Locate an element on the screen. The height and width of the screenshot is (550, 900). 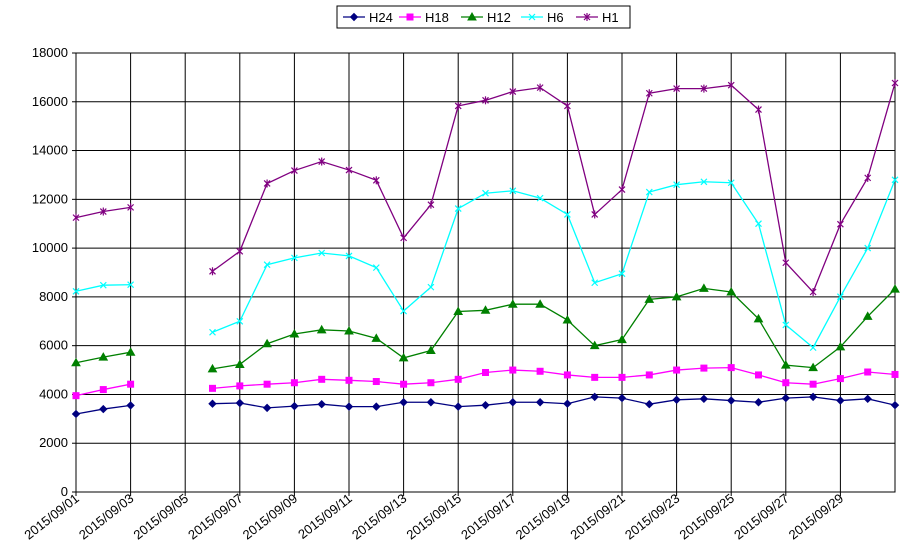
legend-label: H18 is located at coordinates (437, 17).